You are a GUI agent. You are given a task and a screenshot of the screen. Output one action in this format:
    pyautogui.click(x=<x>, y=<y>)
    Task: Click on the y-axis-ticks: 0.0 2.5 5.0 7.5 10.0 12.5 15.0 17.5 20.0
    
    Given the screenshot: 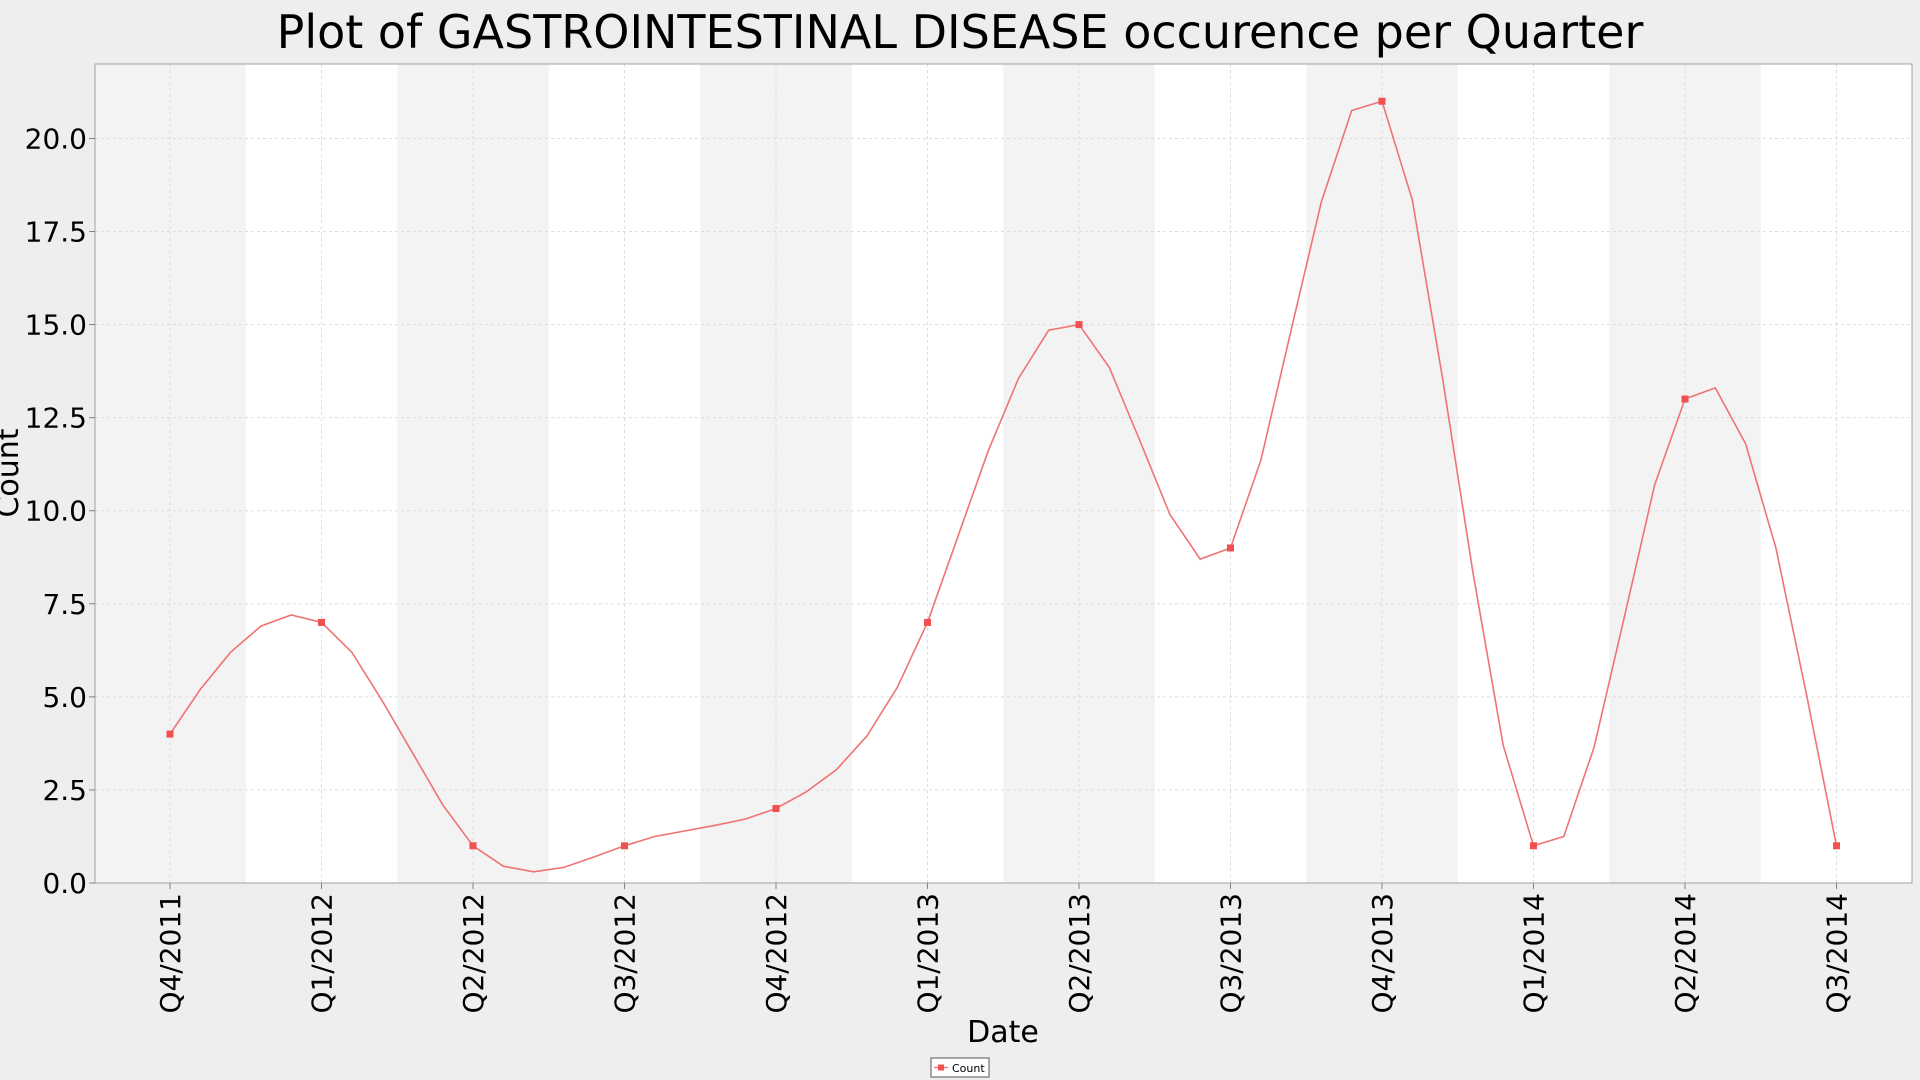 What is the action you would take?
    pyautogui.click(x=60, y=511)
    